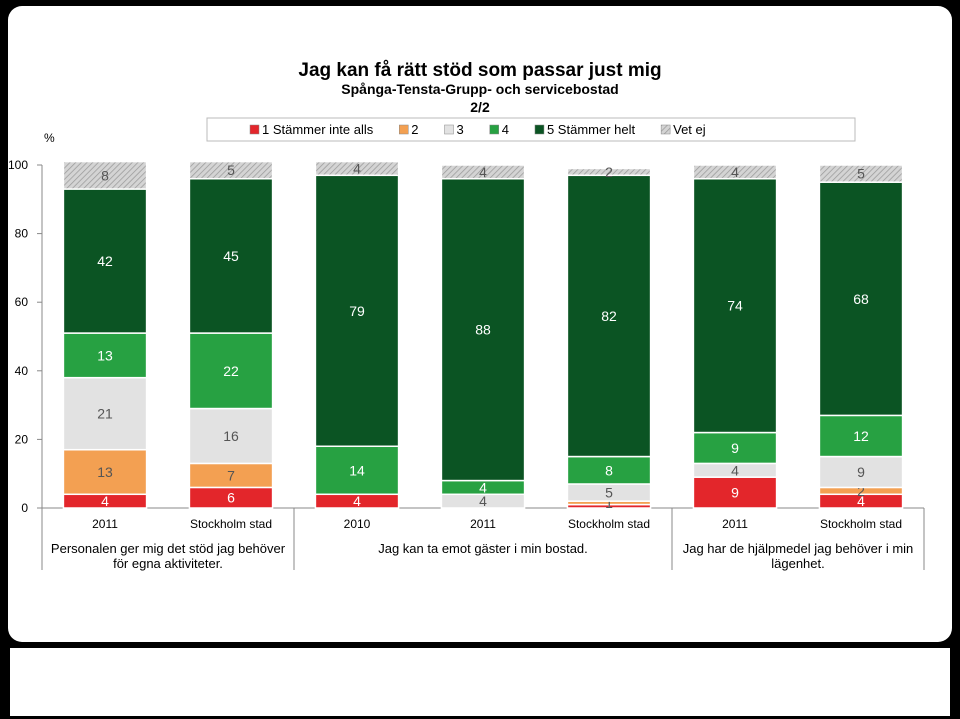 The height and width of the screenshot is (719, 960). What do you see at coordinates (531, 129) in the screenshot?
I see `legend` at bounding box center [531, 129].